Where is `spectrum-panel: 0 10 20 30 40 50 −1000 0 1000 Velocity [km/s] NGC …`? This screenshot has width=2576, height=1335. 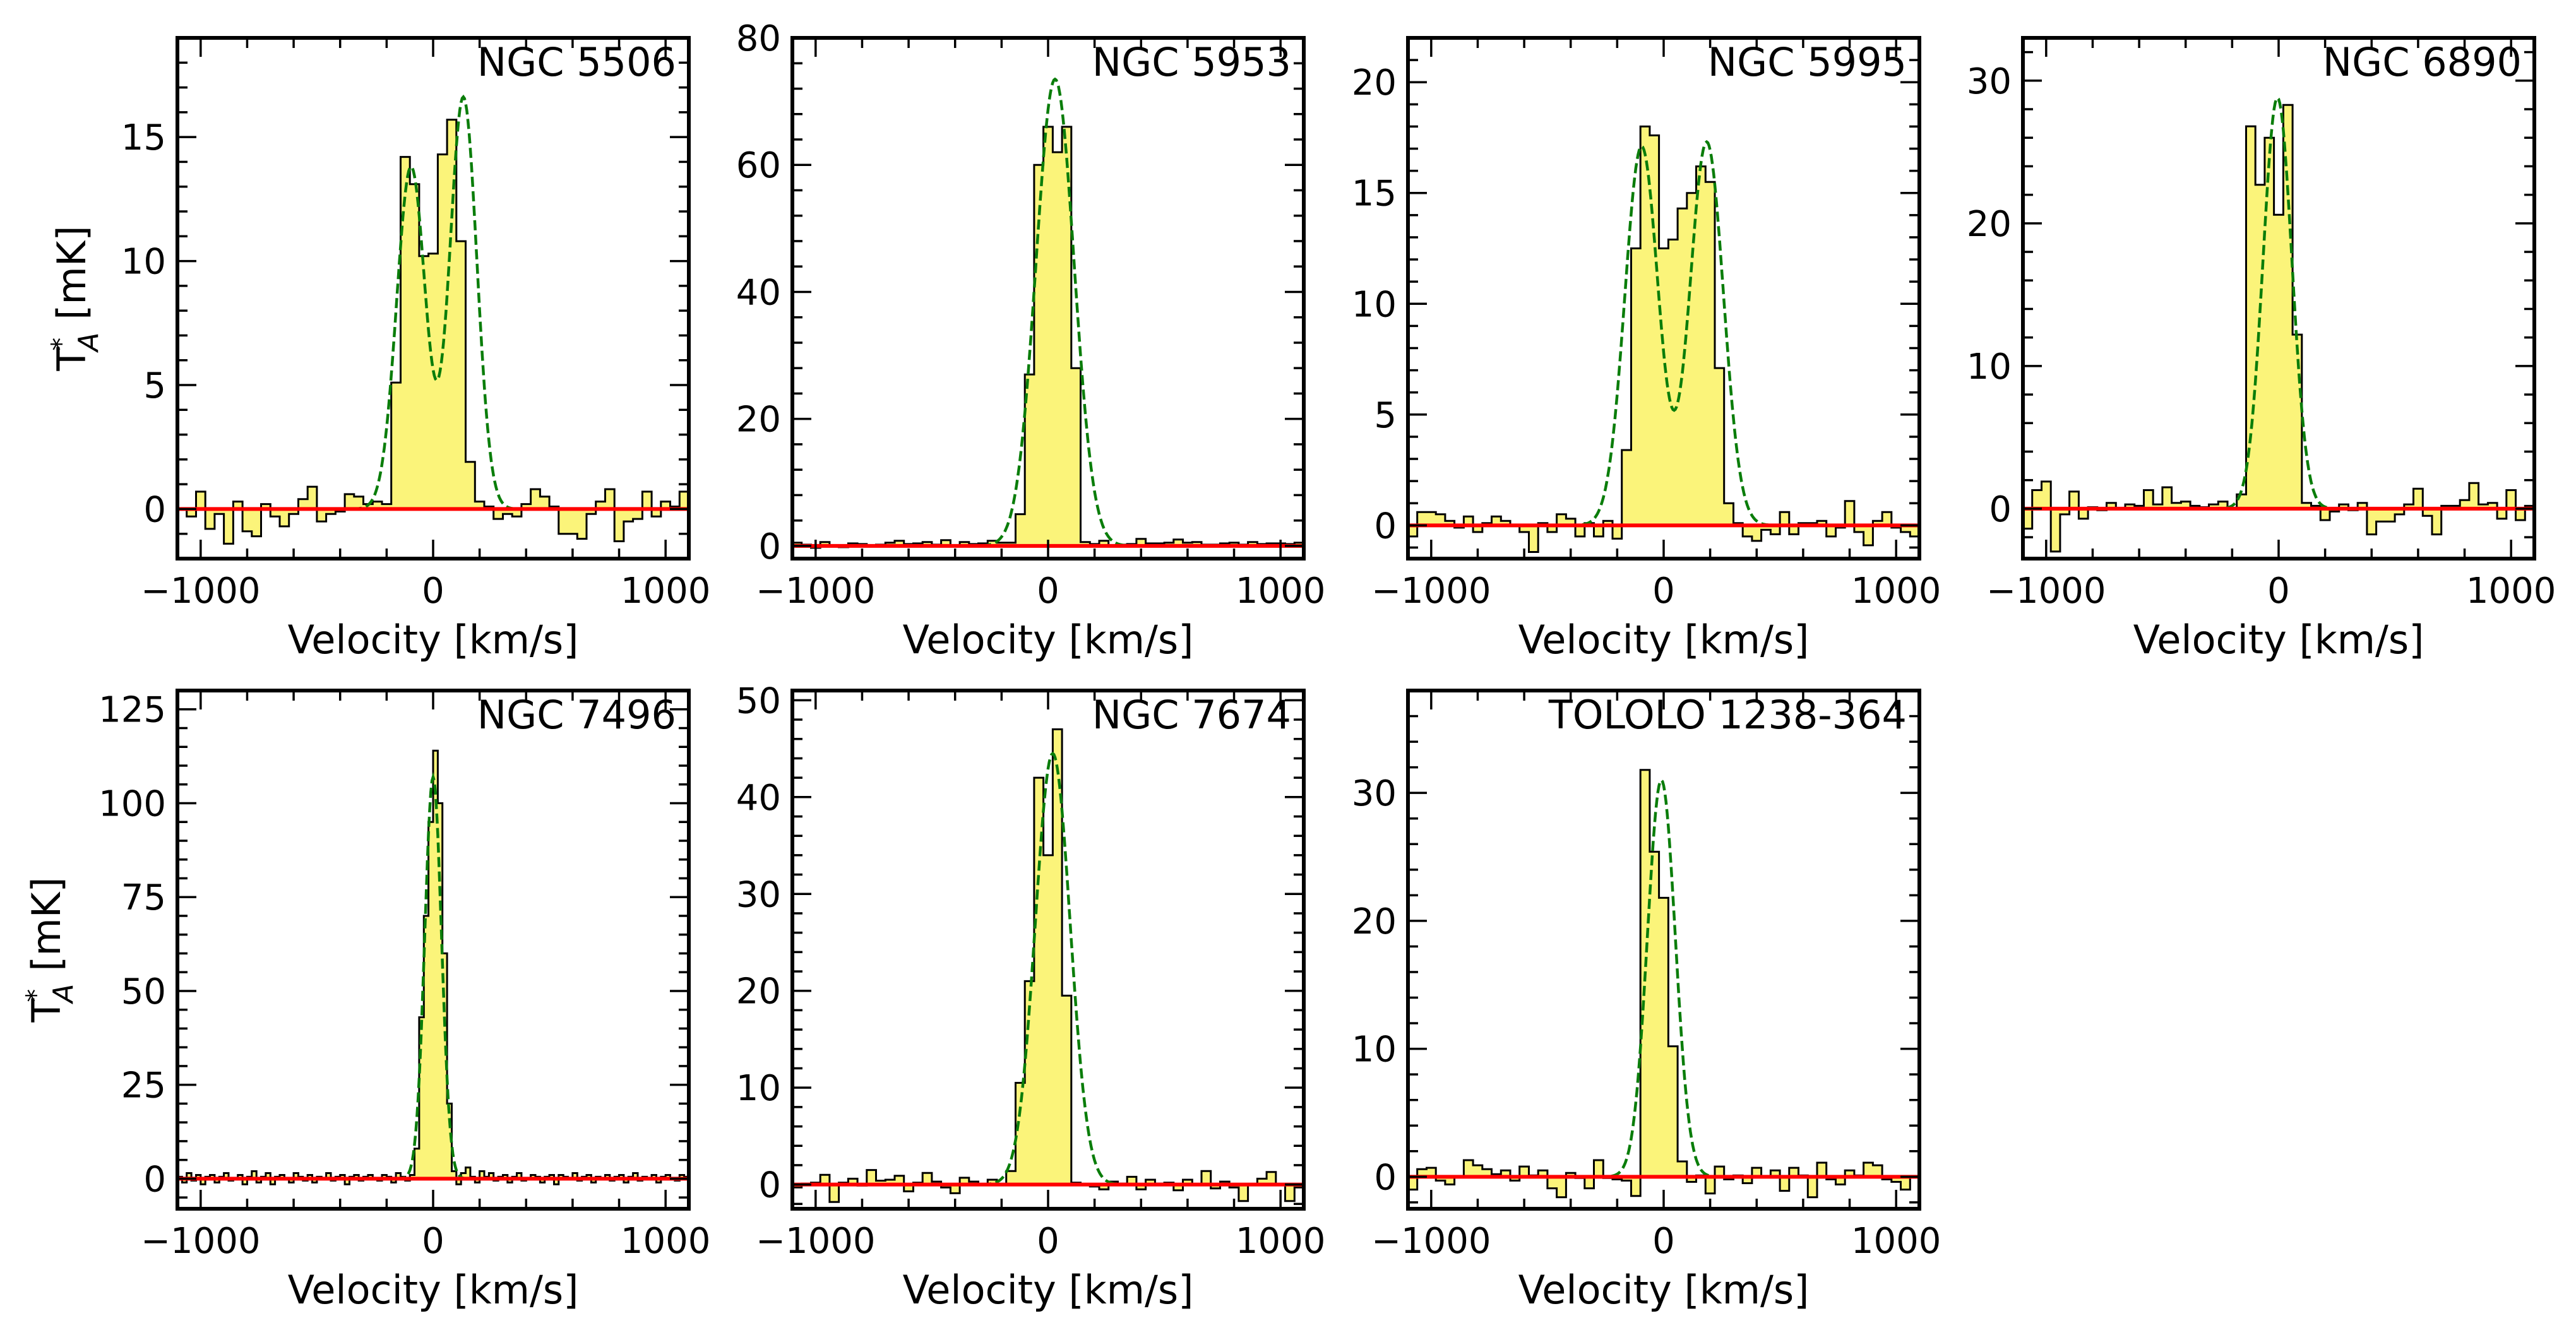 spectrum-panel: 0 10 20 30 40 50 −1000 0 1000 Velocity [km/s] NGC … is located at coordinates (1031, 996).